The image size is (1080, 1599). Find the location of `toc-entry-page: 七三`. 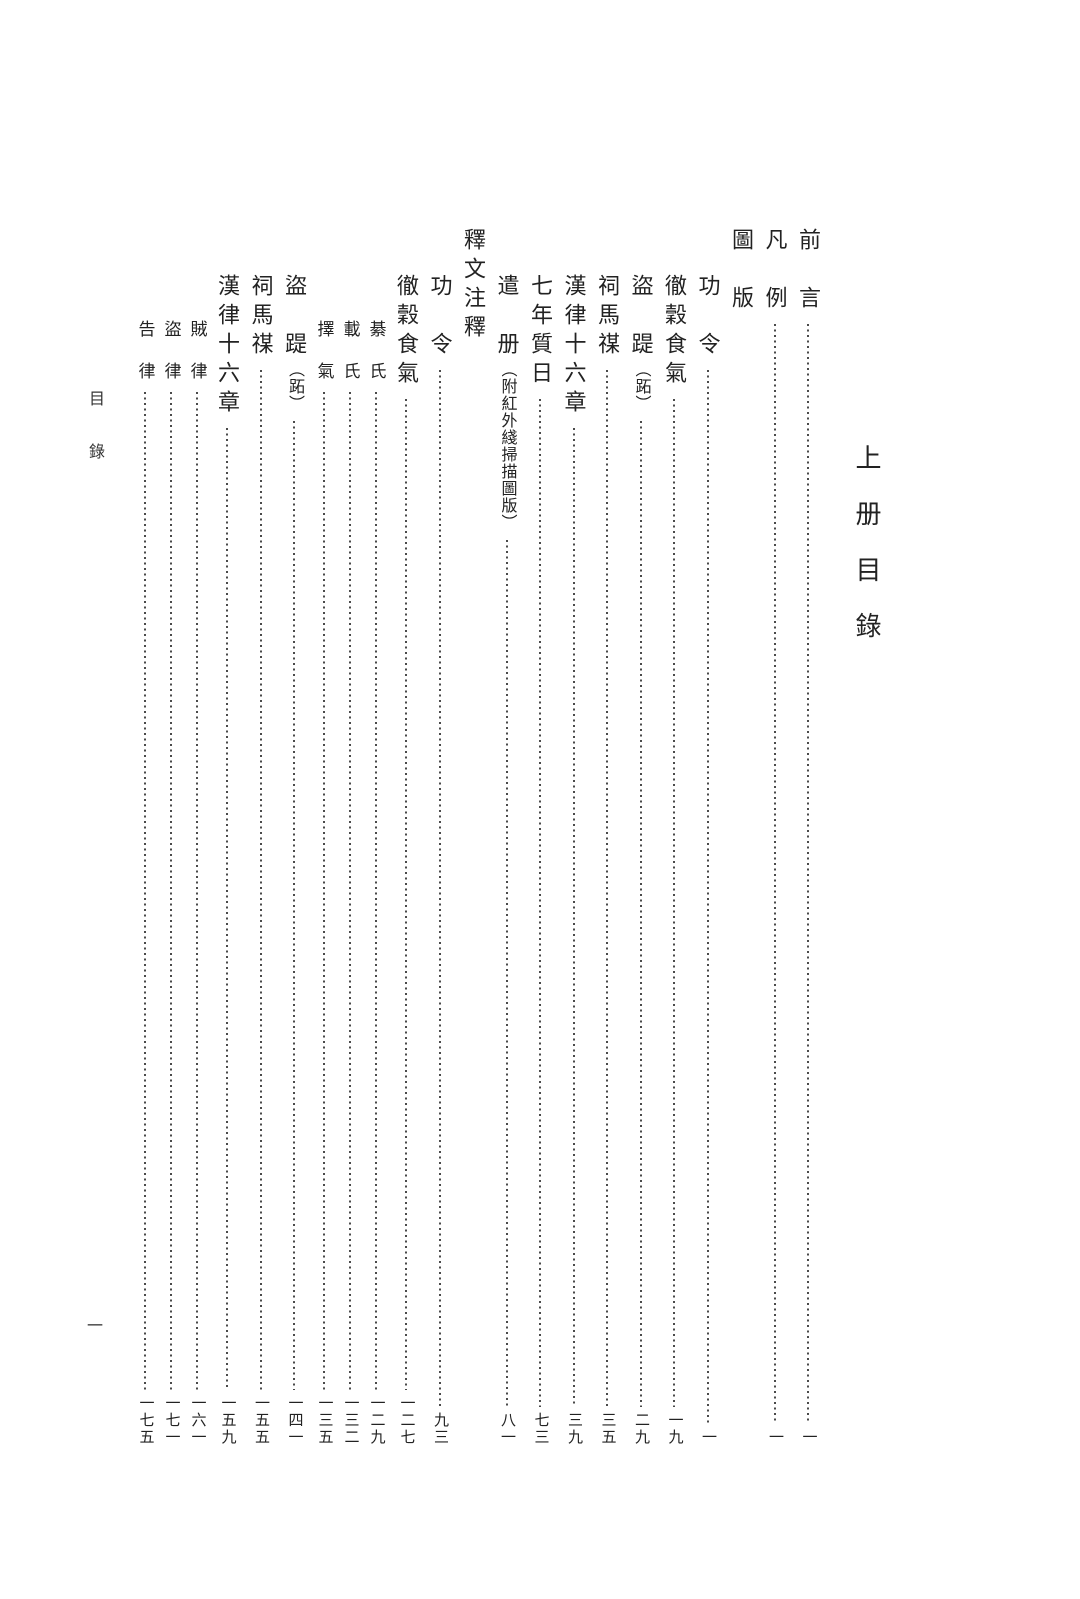

toc-entry-page: 七三 is located at coordinates (540, 1429).